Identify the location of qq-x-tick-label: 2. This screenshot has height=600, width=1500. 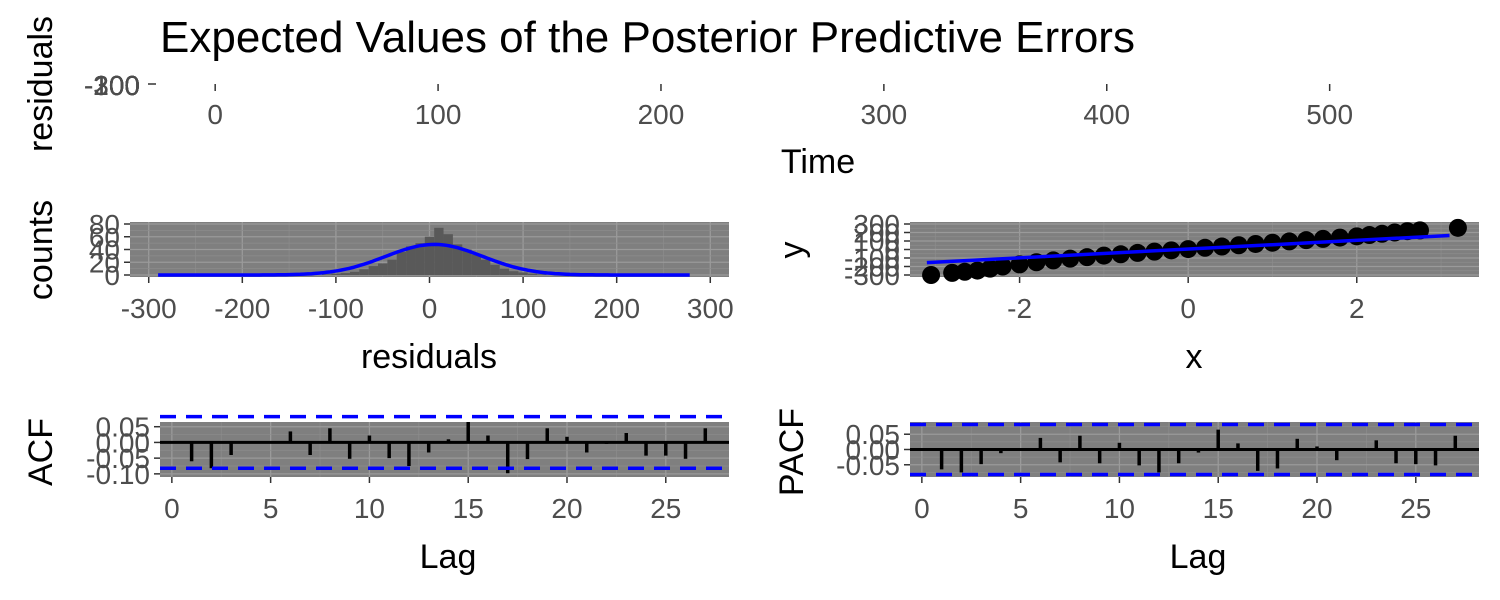
(1357, 308).